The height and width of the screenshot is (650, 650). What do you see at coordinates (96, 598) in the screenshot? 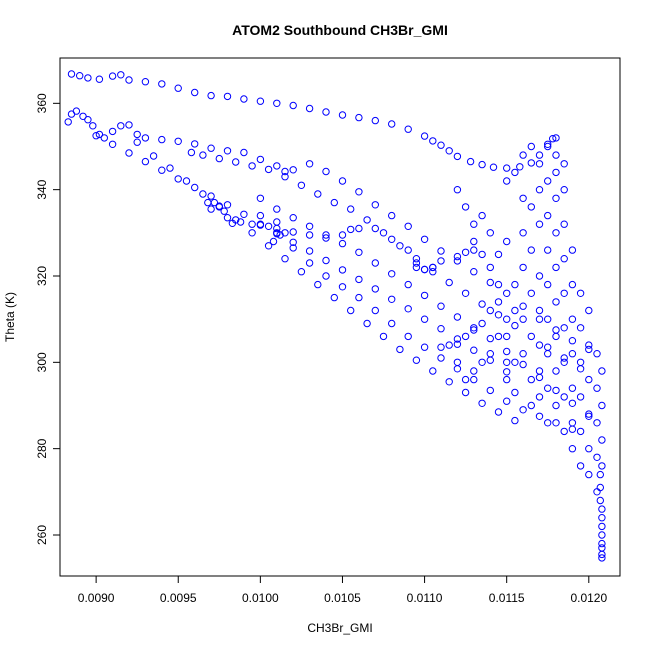
I see `x-tick-label: 0.0090` at bounding box center [96, 598].